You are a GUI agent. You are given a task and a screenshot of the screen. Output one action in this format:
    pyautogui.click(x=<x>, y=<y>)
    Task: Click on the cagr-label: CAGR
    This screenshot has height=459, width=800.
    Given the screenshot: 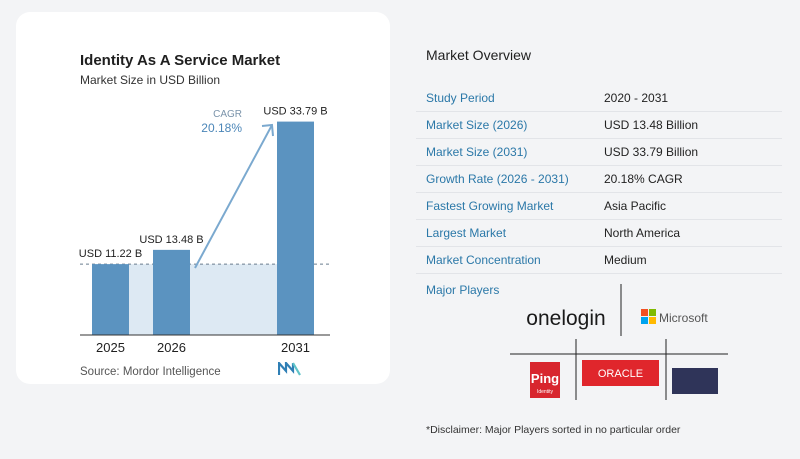 What is the action you would take?
    pyautogui.click(x=227, y=114)
    